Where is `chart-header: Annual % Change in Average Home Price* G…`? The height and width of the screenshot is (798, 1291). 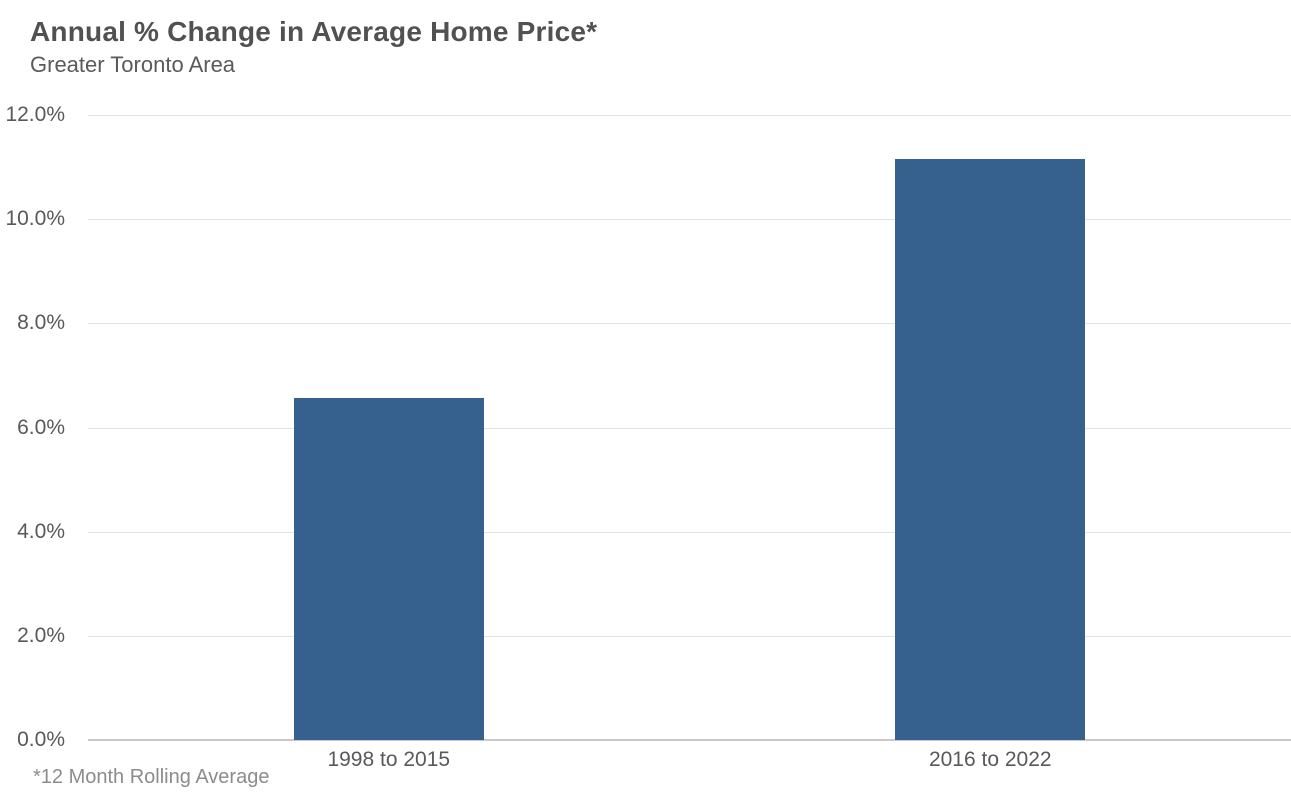 chart-header: Annual % Change in Average Home Price* G… is located at coordinates (313, 46).